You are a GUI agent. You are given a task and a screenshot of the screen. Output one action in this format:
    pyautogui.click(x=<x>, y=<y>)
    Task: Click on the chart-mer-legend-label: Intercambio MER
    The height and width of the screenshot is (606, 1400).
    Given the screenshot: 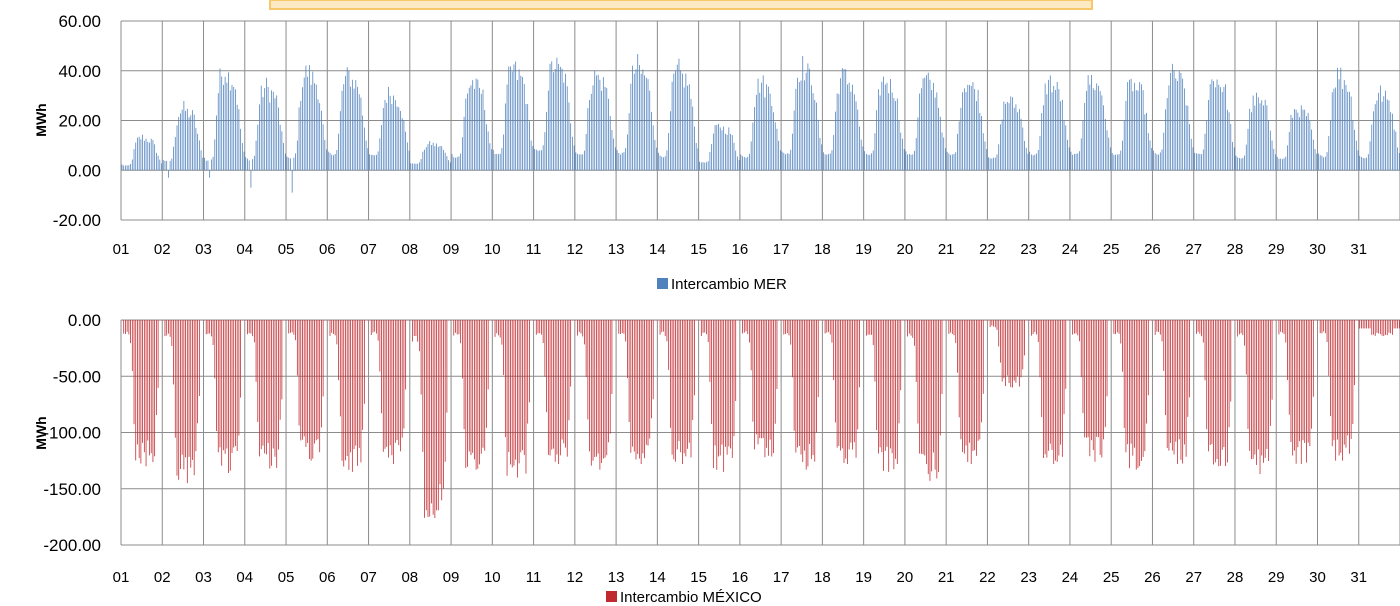 What is the action you would take?
    pyautogui.click(x=729, y=284)
    